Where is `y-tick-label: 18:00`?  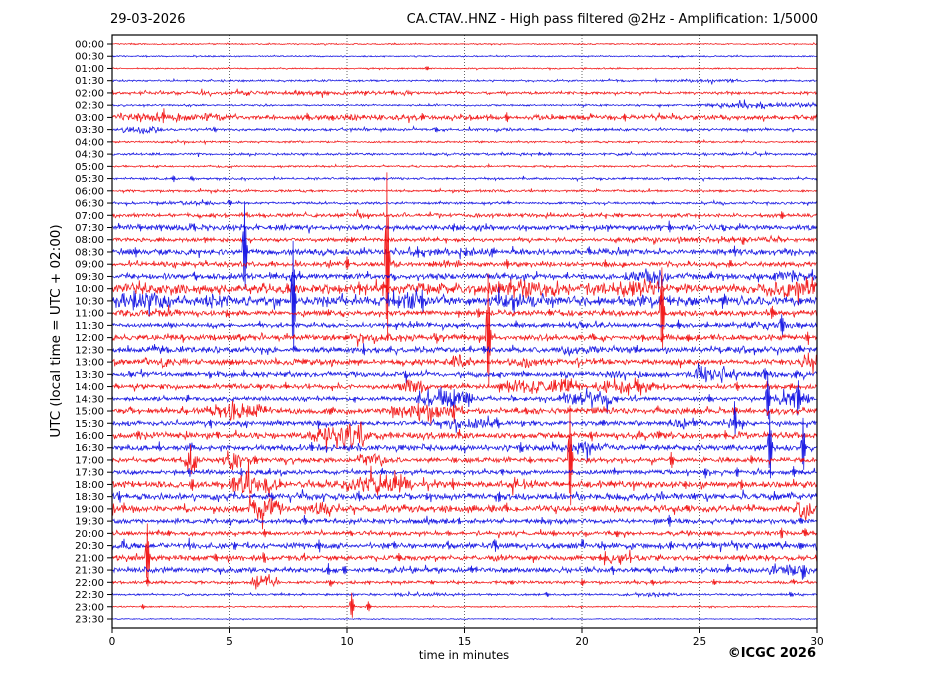
y-tick-label: 18:00 is located at coordinates (89, 485).